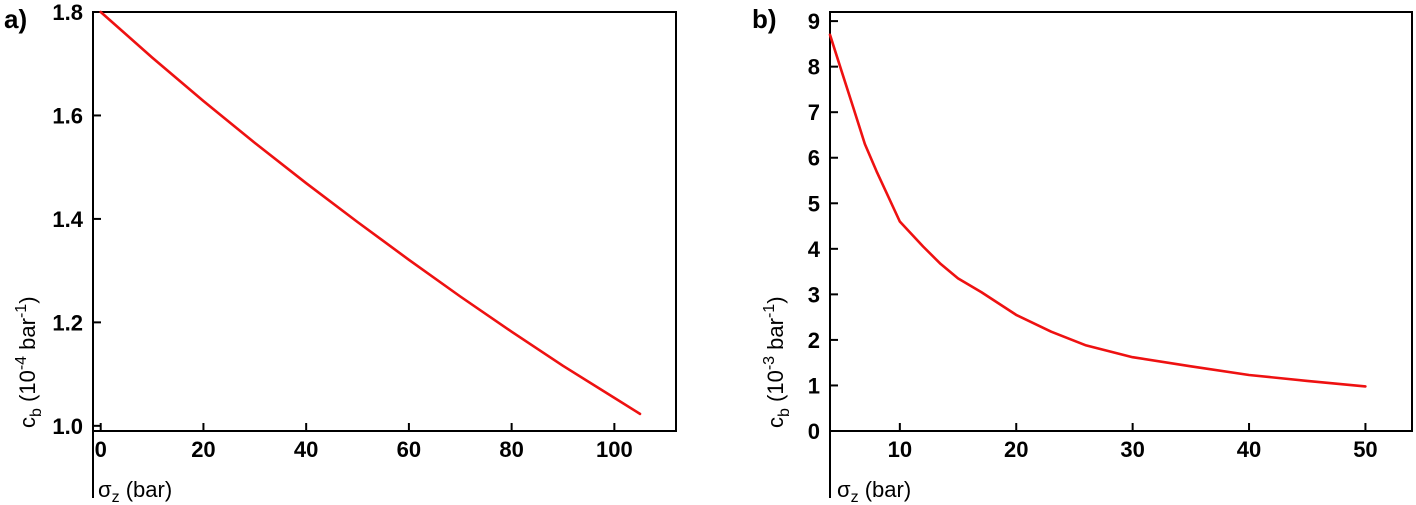 This screenshot has width=1416, height=505. Describe the element at coordinates (27, 299) in the screenshot. I see `panel-a-ylabel-post: )` at that location.